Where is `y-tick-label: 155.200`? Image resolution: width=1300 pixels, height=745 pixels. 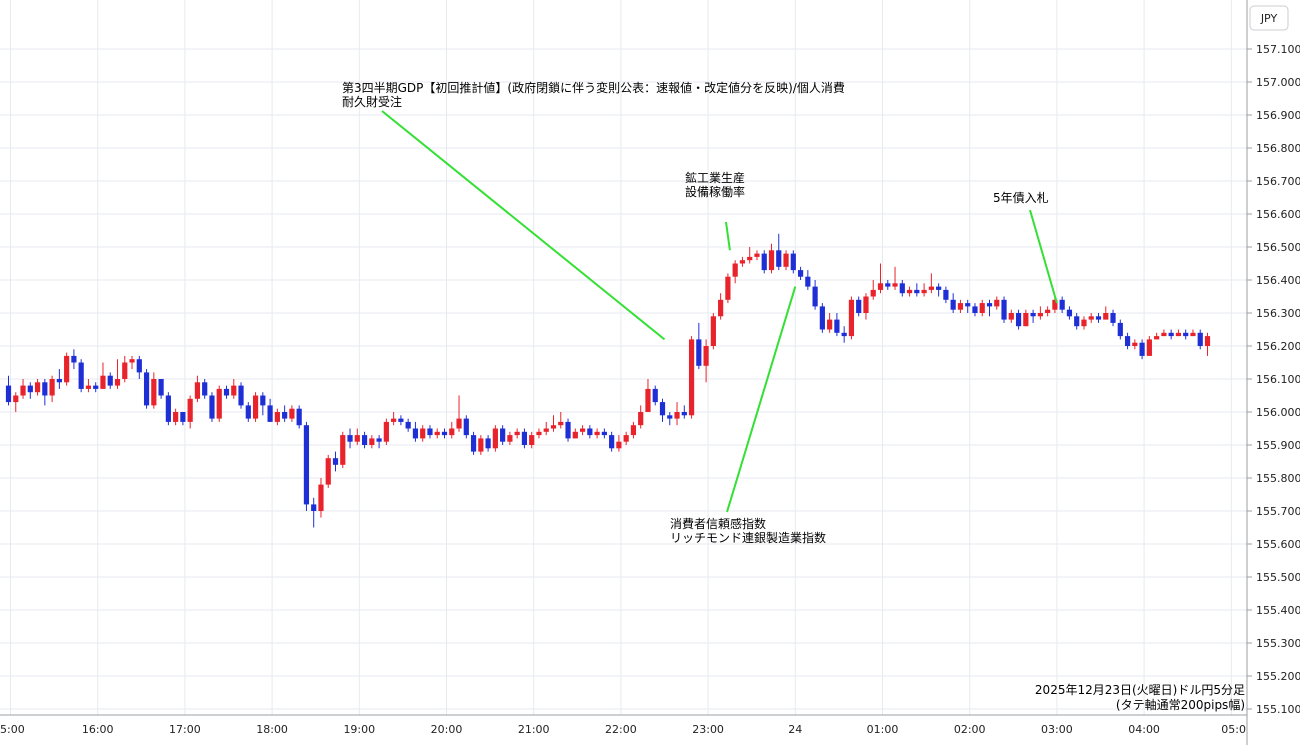
y-tick-label: 155.200 is located at coordinates (1278, 676).